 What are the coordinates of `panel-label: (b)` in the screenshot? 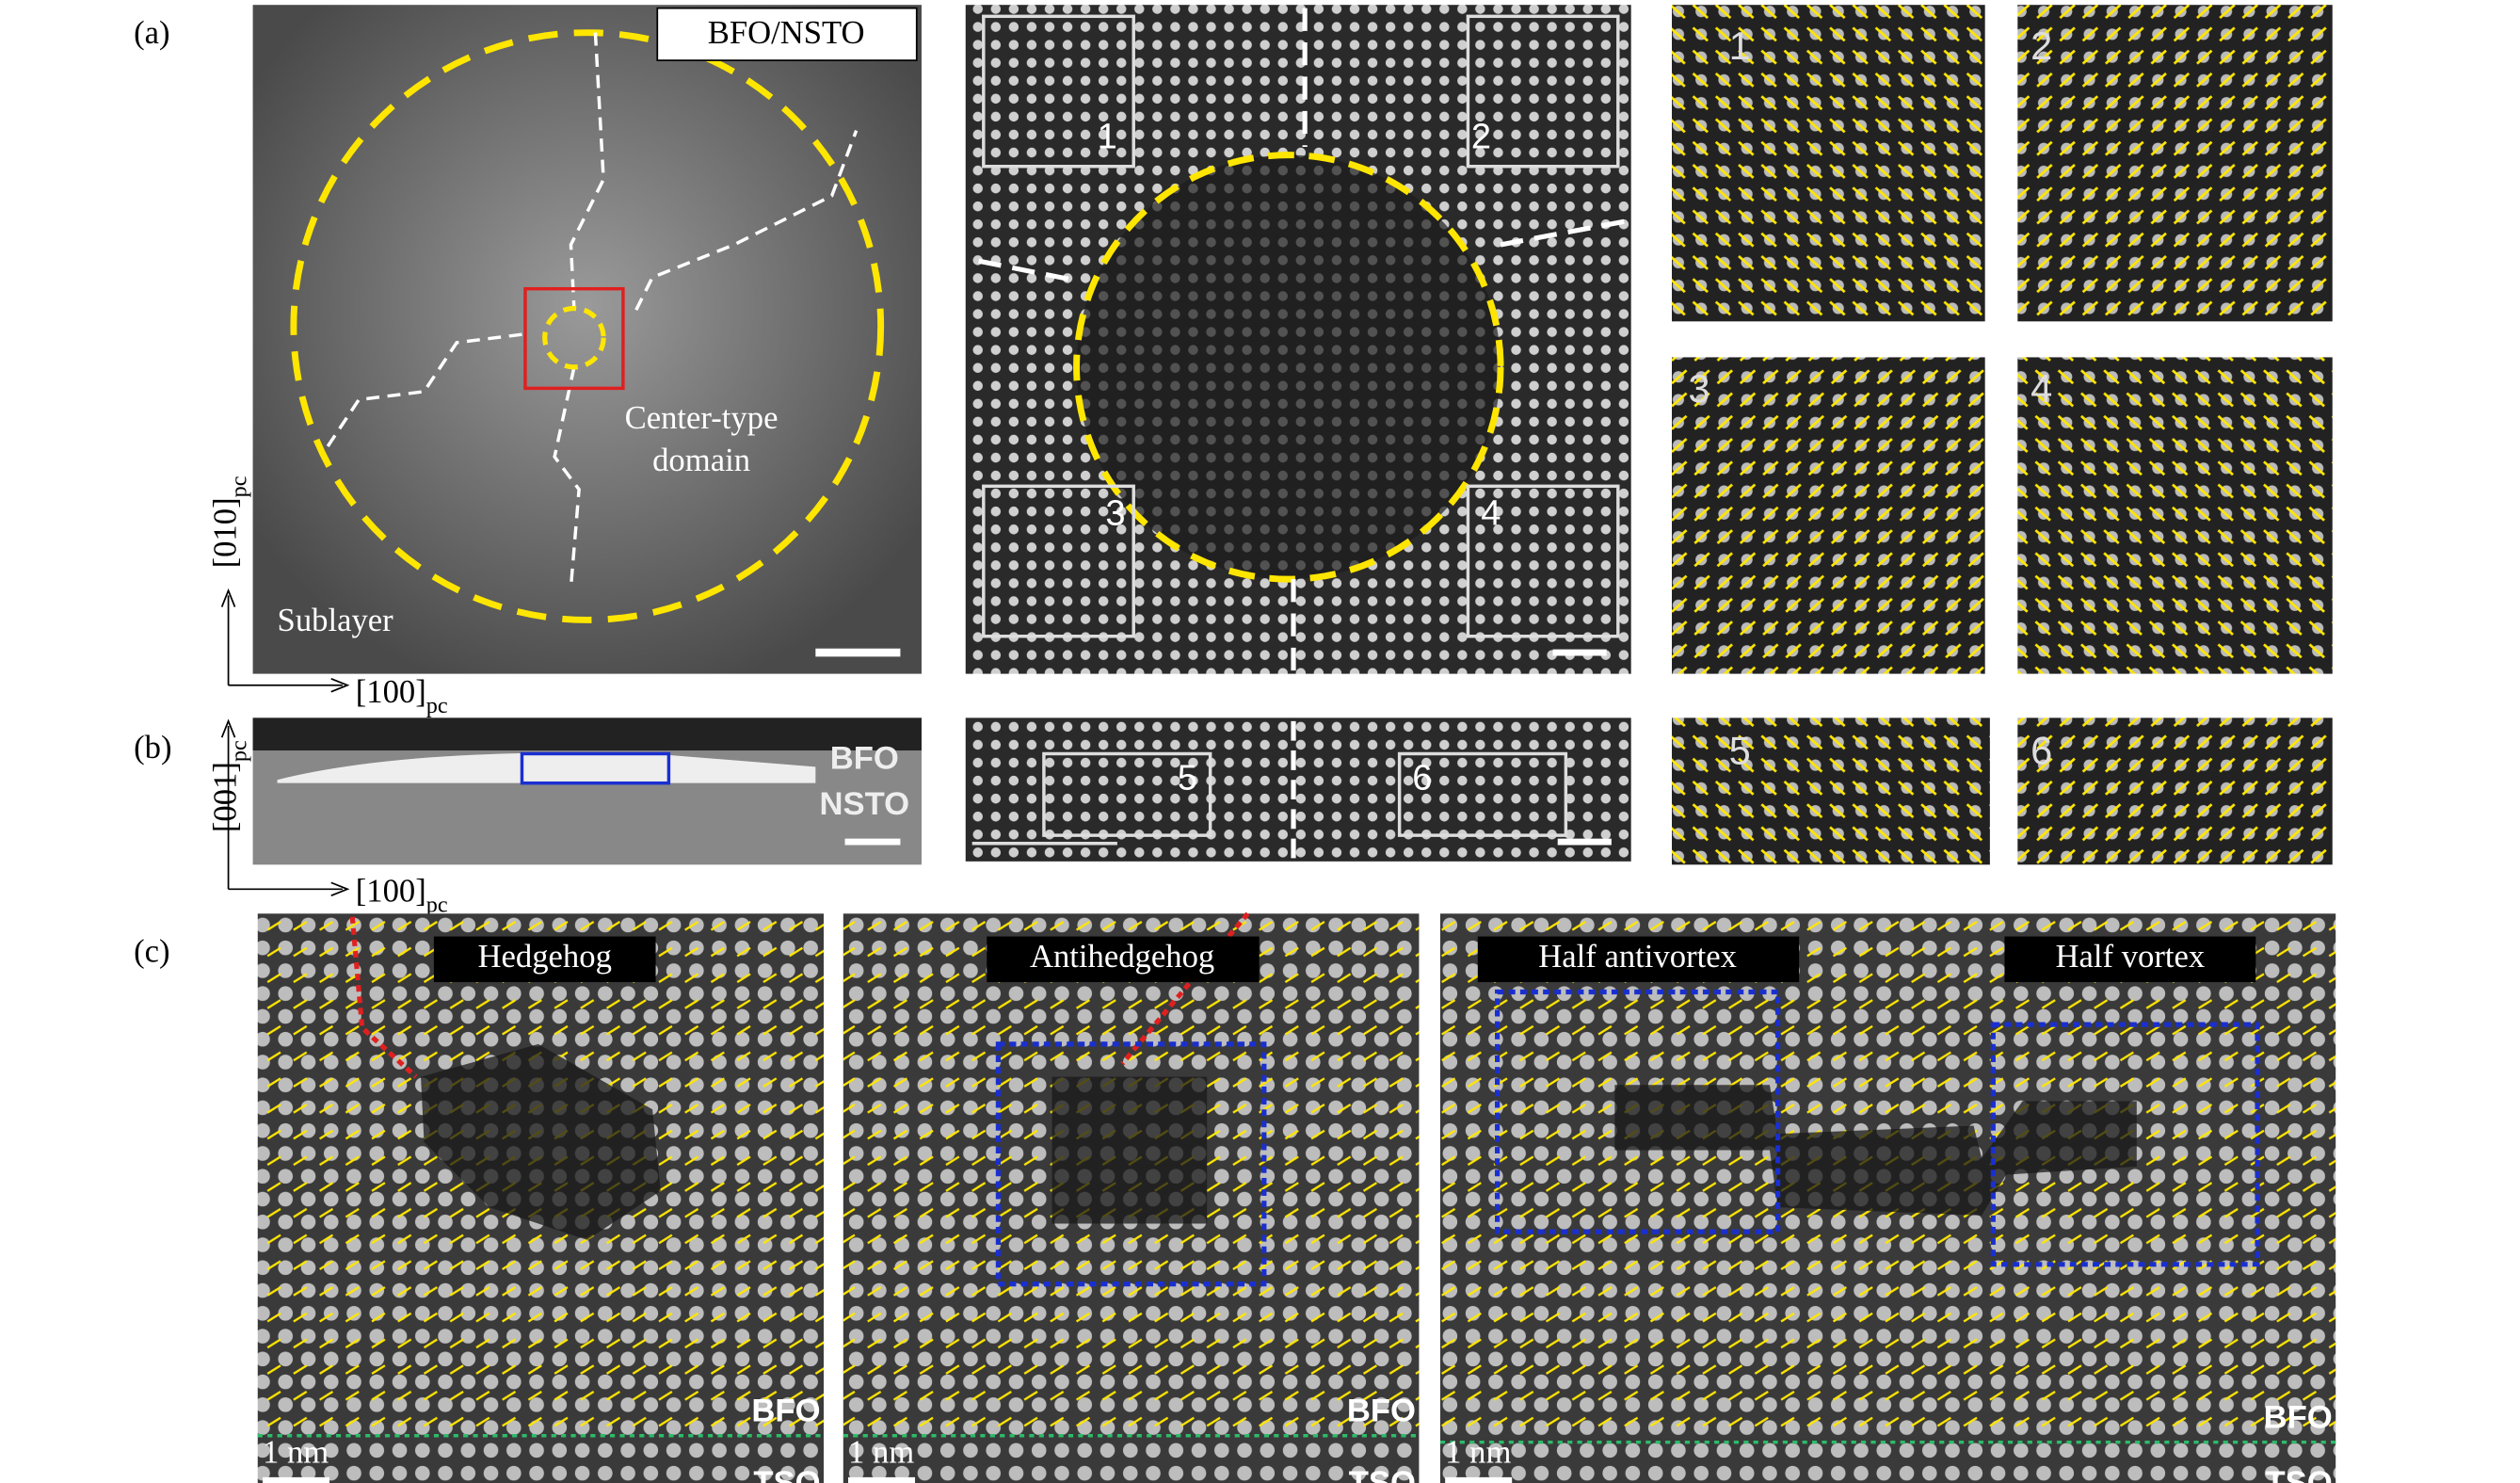 It's located at (152, 748).